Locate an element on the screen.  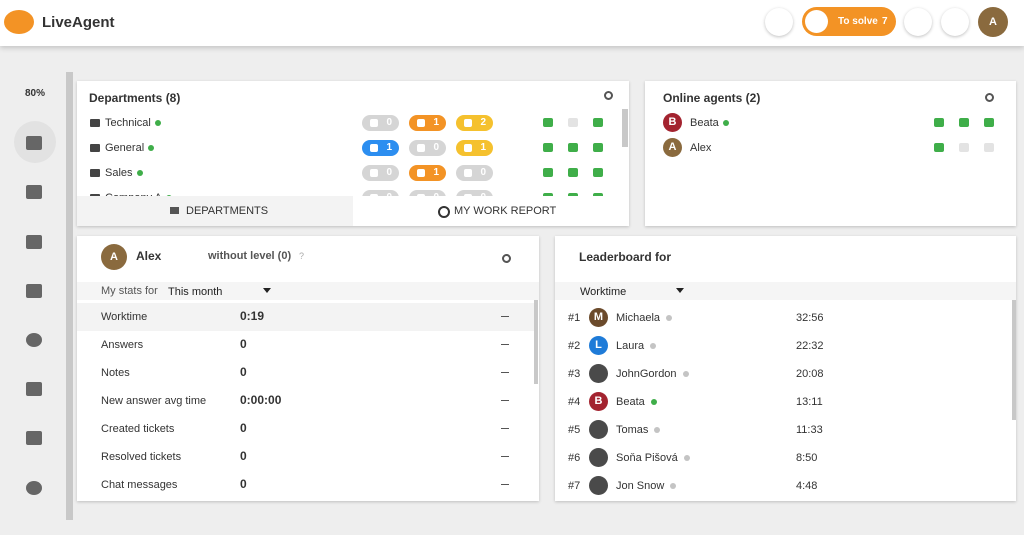
stat-label: Notes is located at coordinates (115, 373).